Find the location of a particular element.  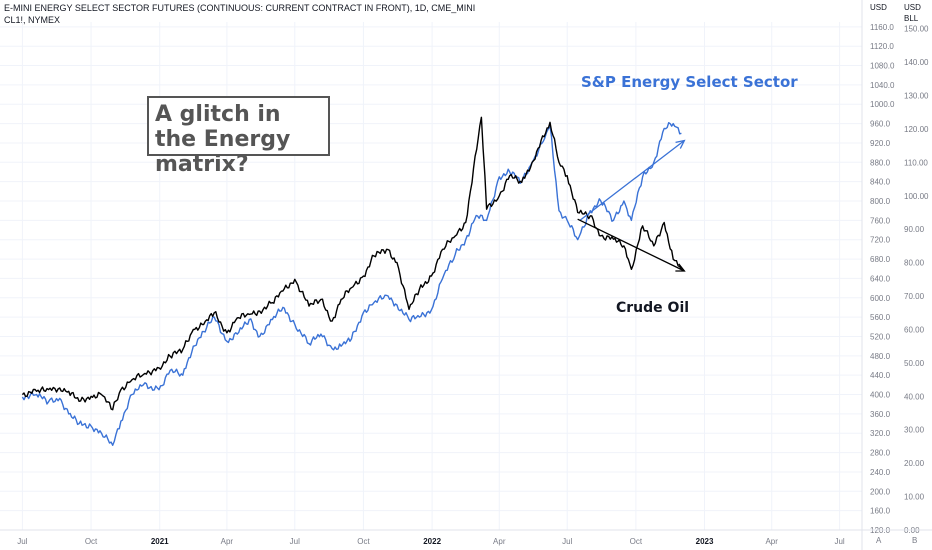

x-axis-tick: 2021 is located at coordinates (160, 541).